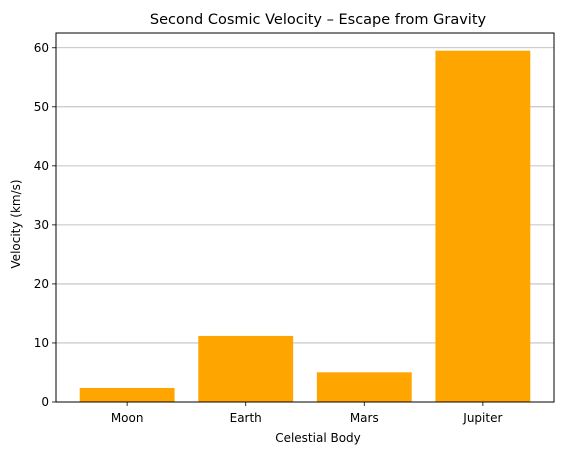 This screenshot has height=455, width=562. Describe the element at coordinates (16, 223) in the screenshot. I see `y-axis-label: Velocity (km/s)` at that location.